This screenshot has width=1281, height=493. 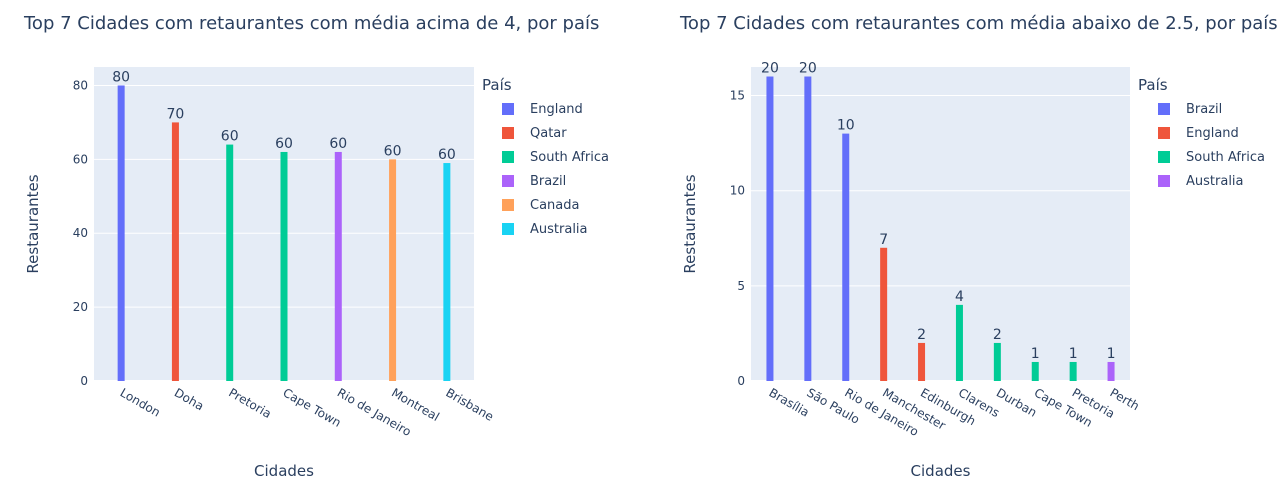 I want to click on x-tick-label: Cape Town, so click(x=312, y=407).